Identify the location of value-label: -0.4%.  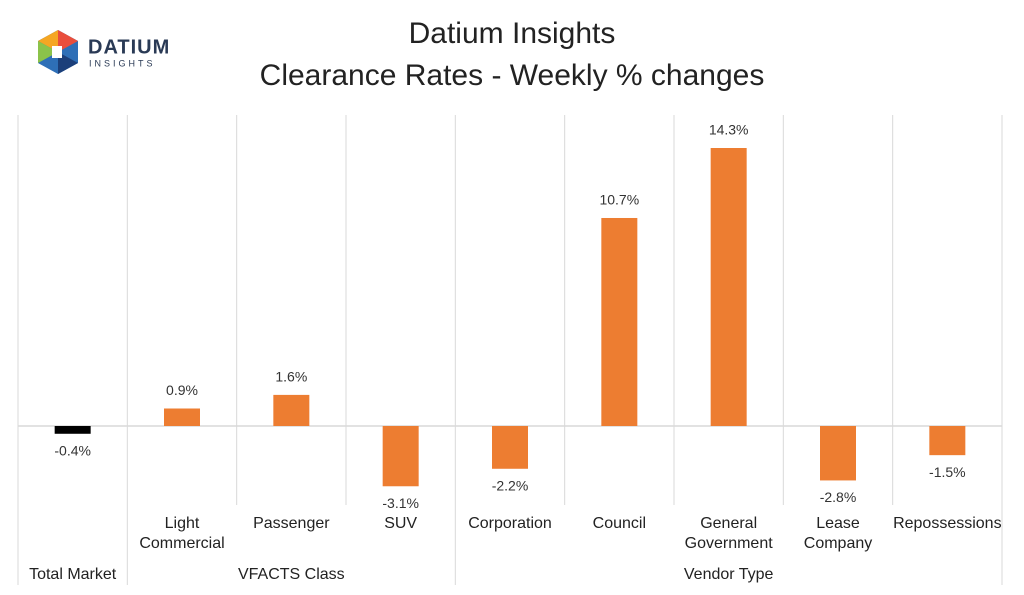
(72, 450).